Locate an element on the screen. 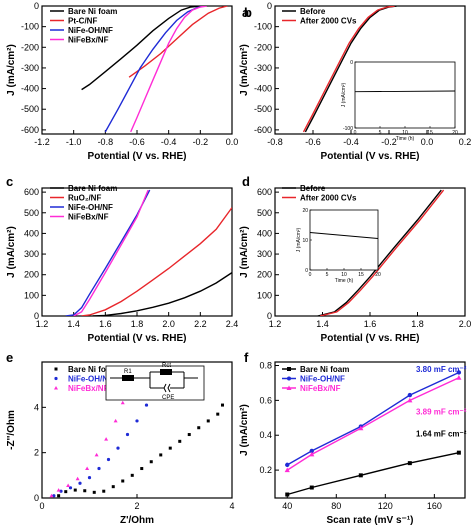 The height and width of the screenshot is (526, 474). y-tick-label: 300 is located at coordinates (264, 254).